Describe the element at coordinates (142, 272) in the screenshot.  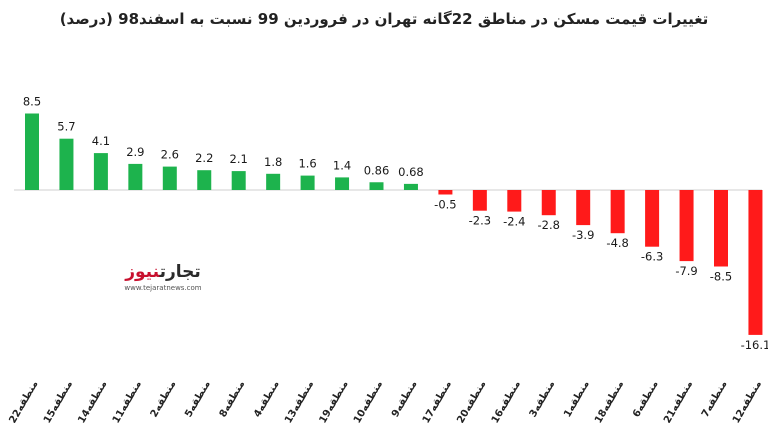
I see `logo-accent-text: نیوز` at that location.